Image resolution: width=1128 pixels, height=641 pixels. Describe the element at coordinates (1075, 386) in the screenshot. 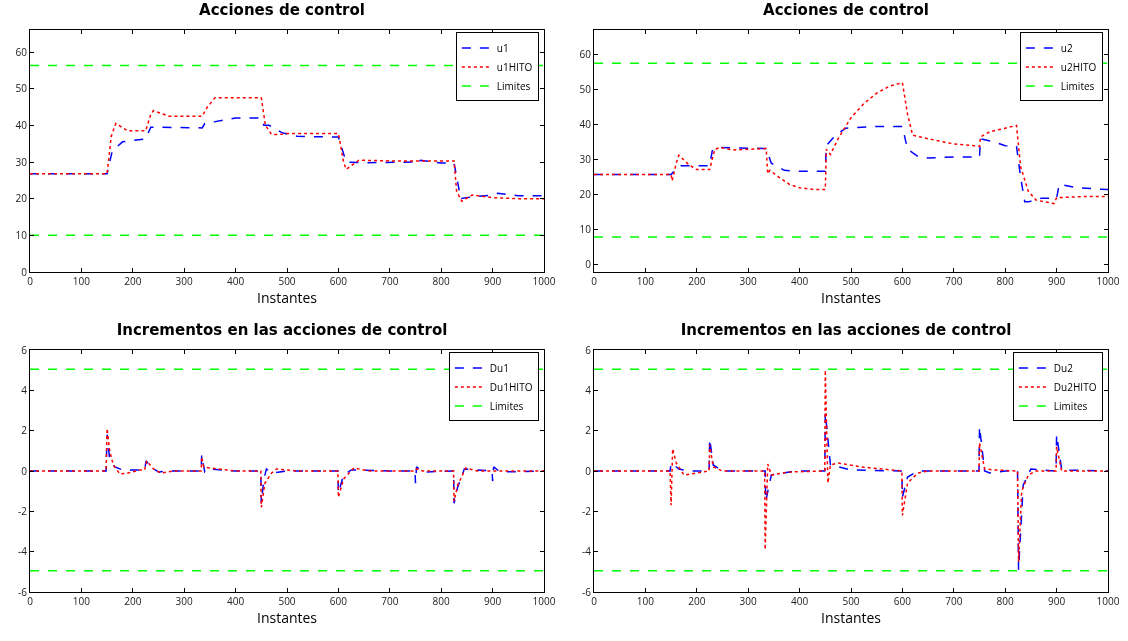

I see `legend-label: Du2HITO` at that location.